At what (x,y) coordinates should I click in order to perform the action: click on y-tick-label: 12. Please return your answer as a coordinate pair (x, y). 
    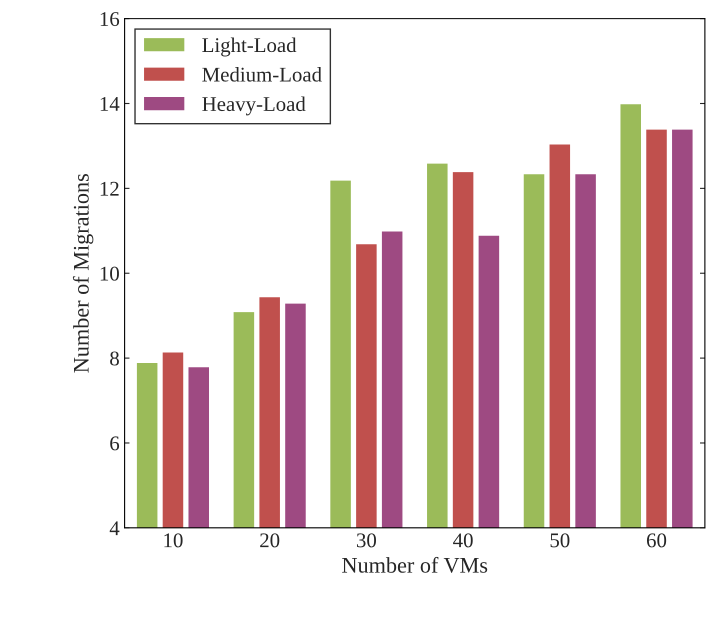
    Looking at the image, I should click on (109, 189).